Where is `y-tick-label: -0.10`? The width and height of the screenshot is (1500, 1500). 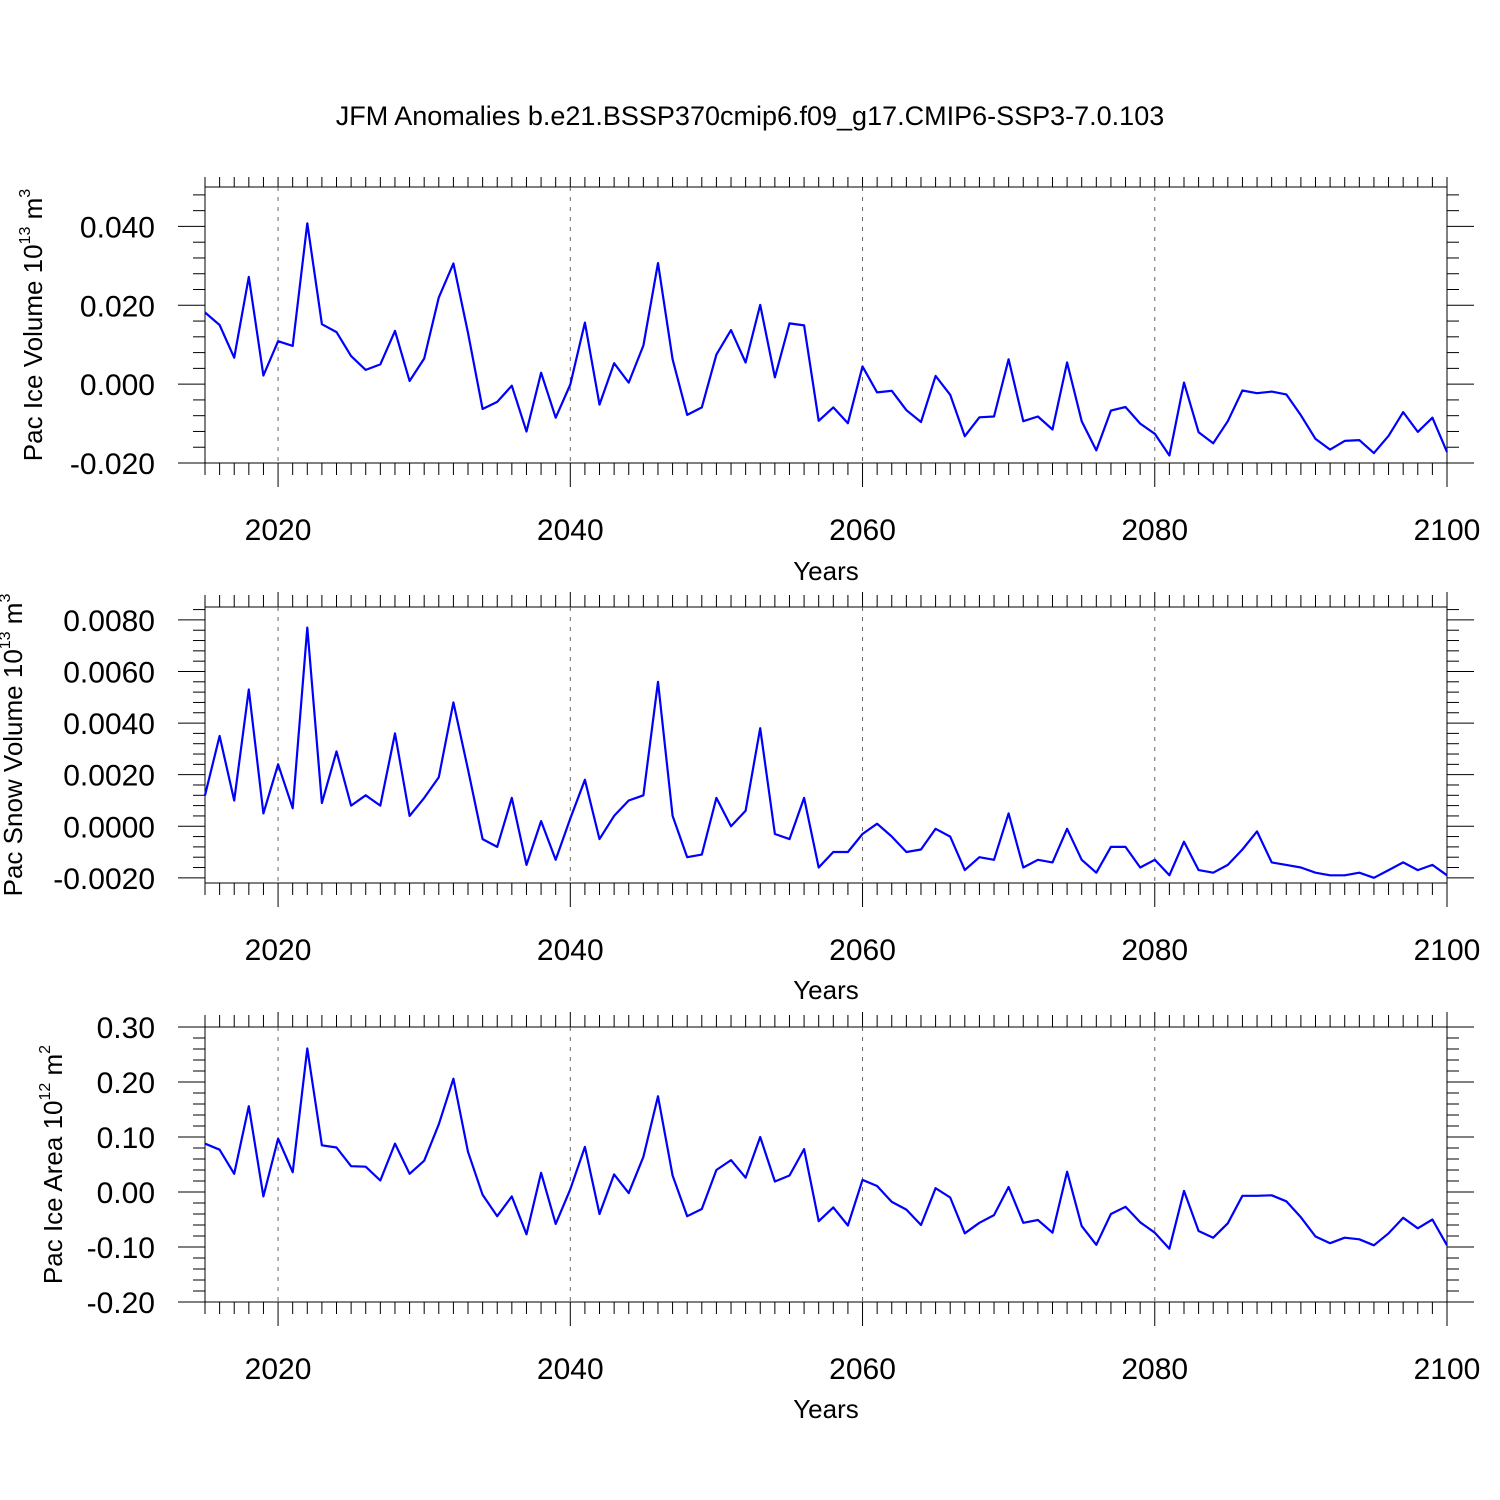 y-tick-label: -0.10 is located at coordinates (121, 1248).